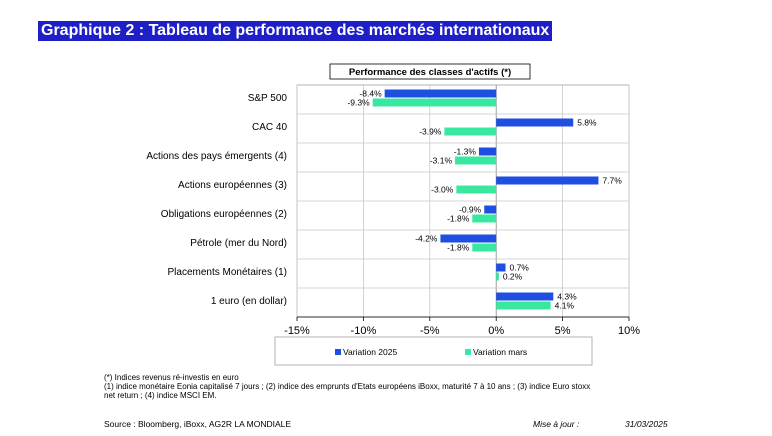  Describe the element at coordinates (565, 306) in the screenshot. I see `data-label: 4.1%` at that location.